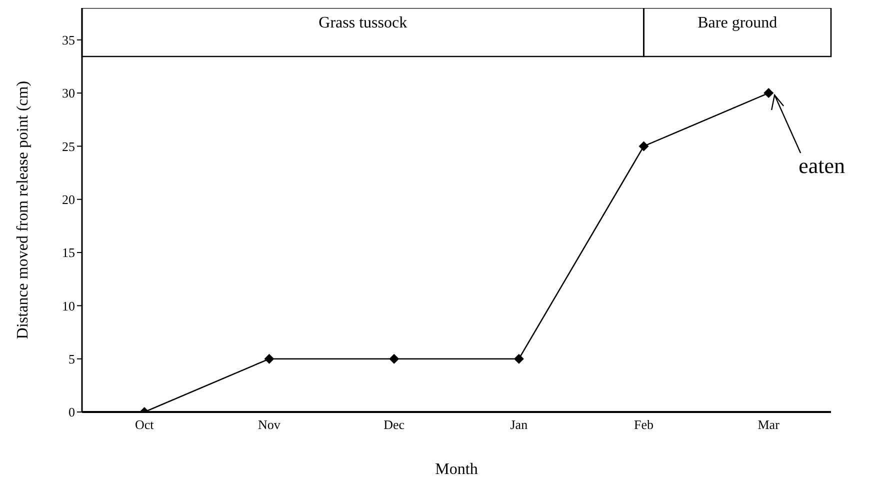 The height and width of the screenshot is (492, 869). What do you see at coordinates (144, 424) in the screenshot?
I see `x-tick-label: Oct` at bounding box center [144, 424].